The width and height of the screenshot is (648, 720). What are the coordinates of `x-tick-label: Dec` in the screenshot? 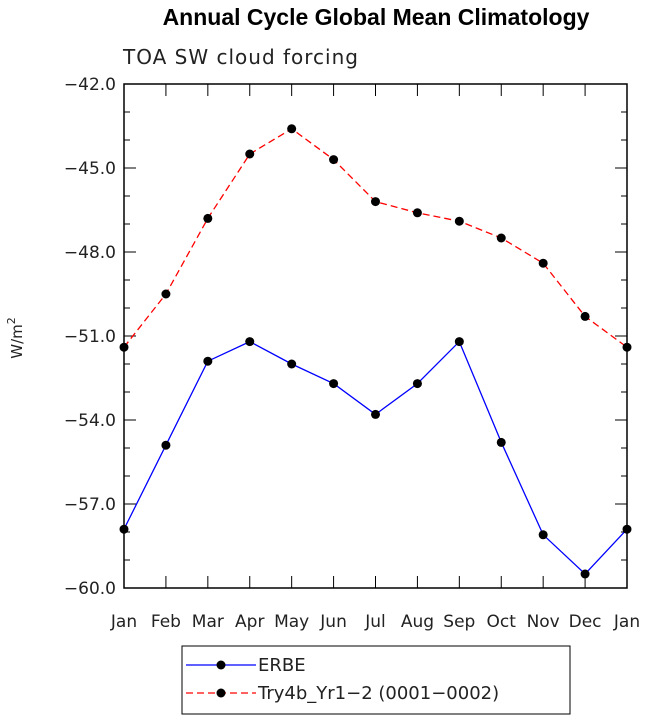 It's located at (585, 622).